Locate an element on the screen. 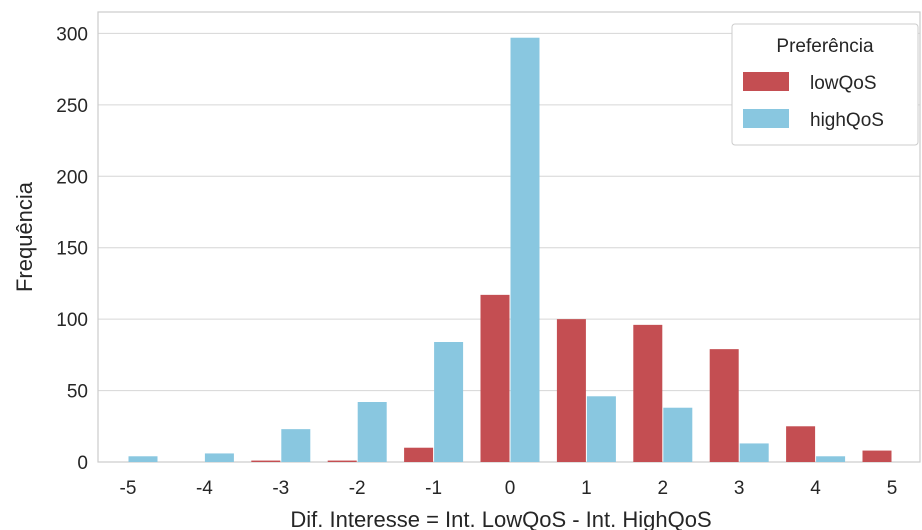  bar-highqos--2 is located at coordinates (372, 432).